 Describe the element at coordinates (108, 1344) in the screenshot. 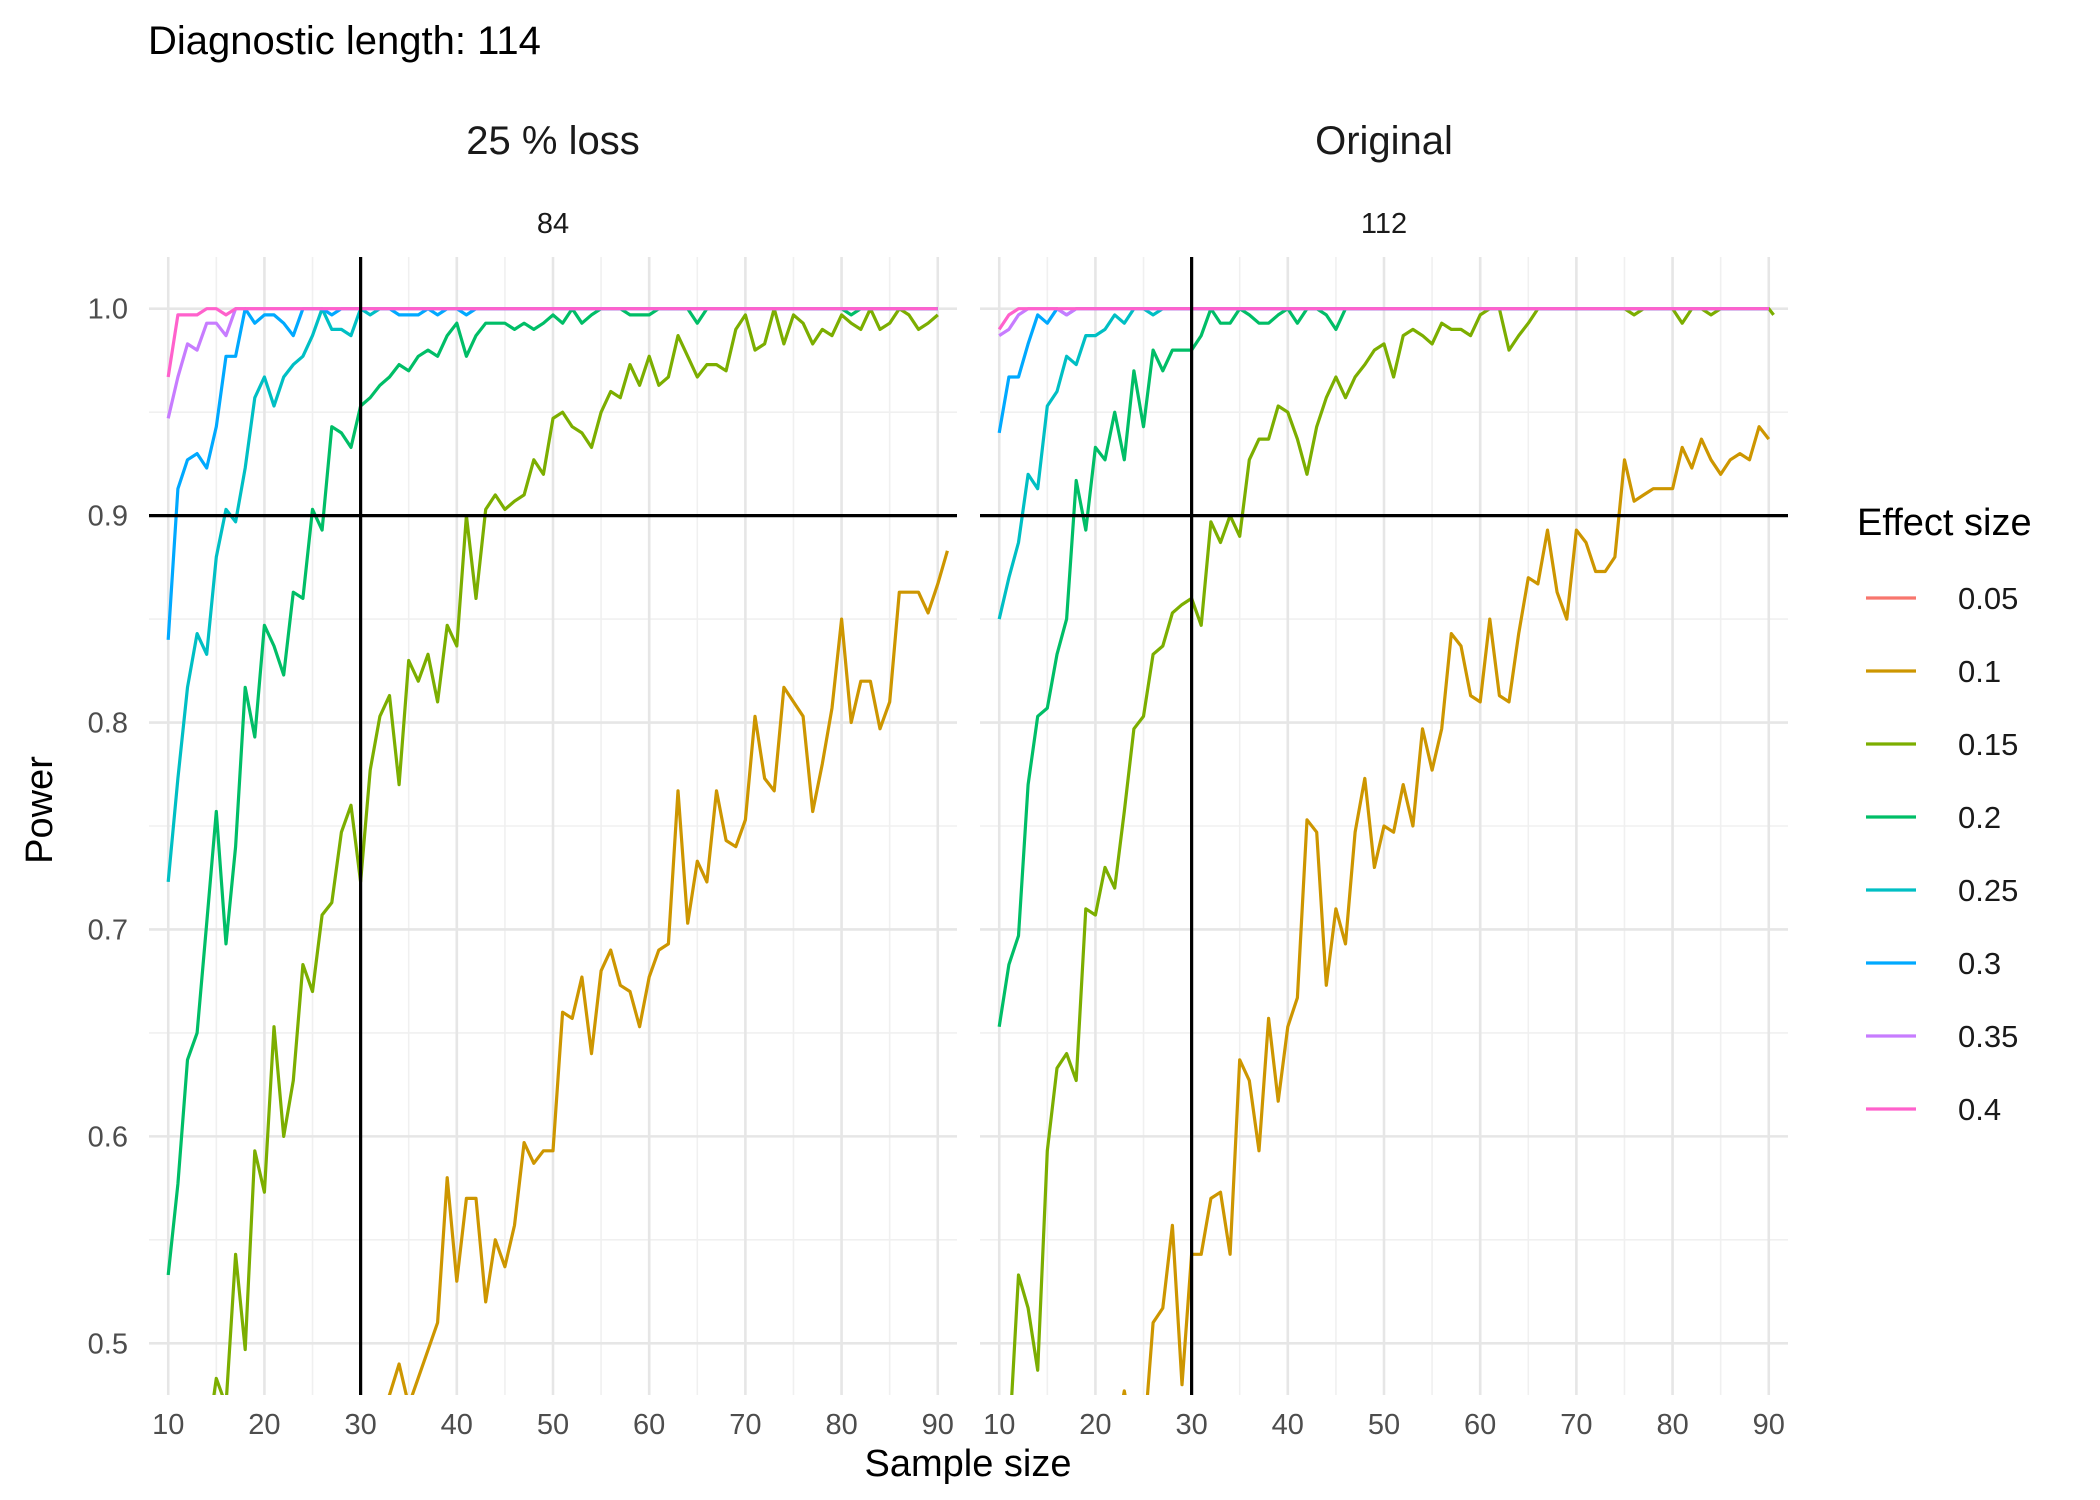

I see `y-tick-label: 0.5` at that location.